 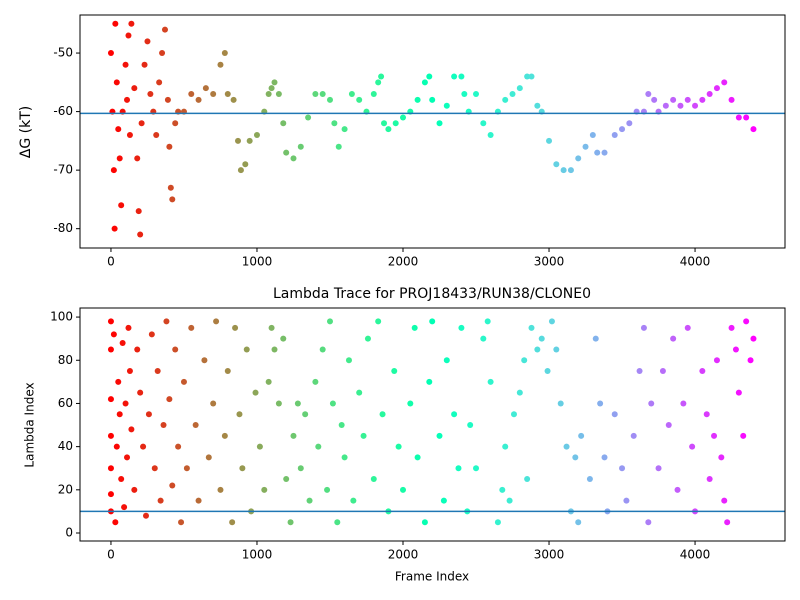 I want to click on x-tick-label: 3000, so click(x=549, y=555).